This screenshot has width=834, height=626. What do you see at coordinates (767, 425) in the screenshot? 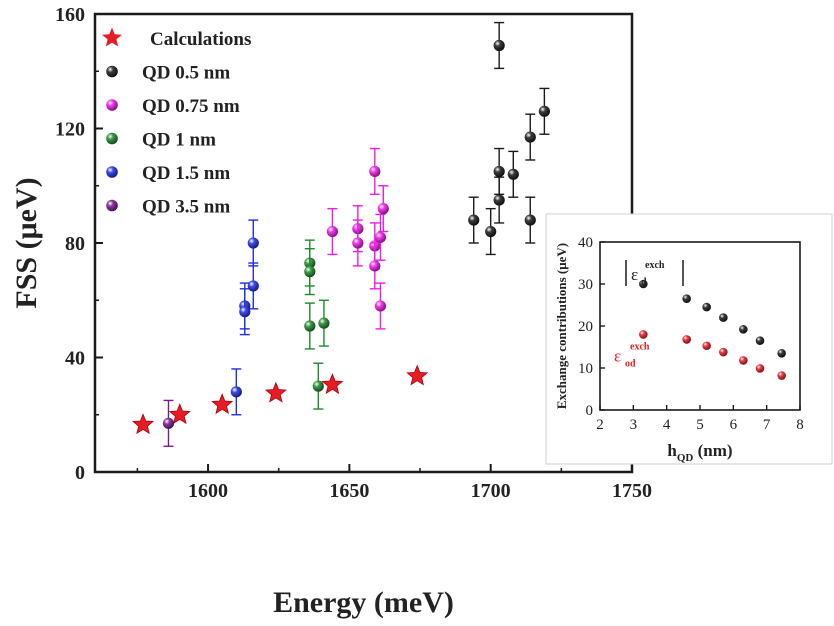
I see `inset-x-tick-label: 7` at bounding box center [767, 425].